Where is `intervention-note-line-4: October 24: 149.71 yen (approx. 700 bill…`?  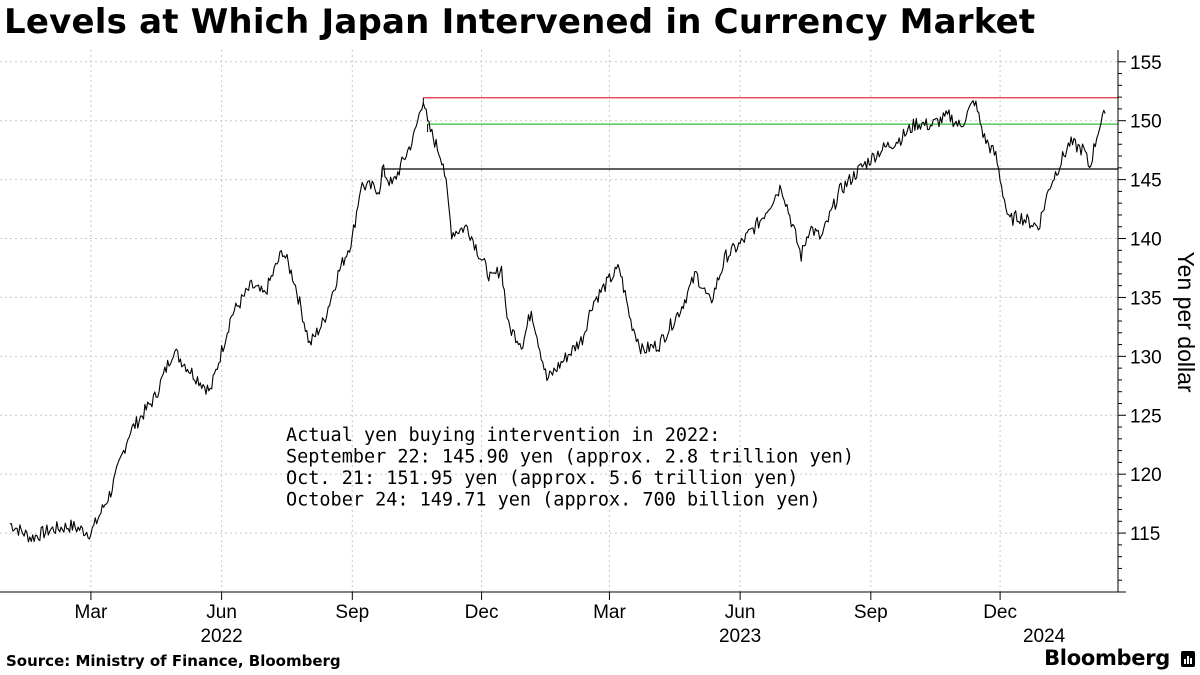 intervention-note-line-4: October 24: 149.71 yen (approx. 700 bill… is located at coordinates (553, 500).